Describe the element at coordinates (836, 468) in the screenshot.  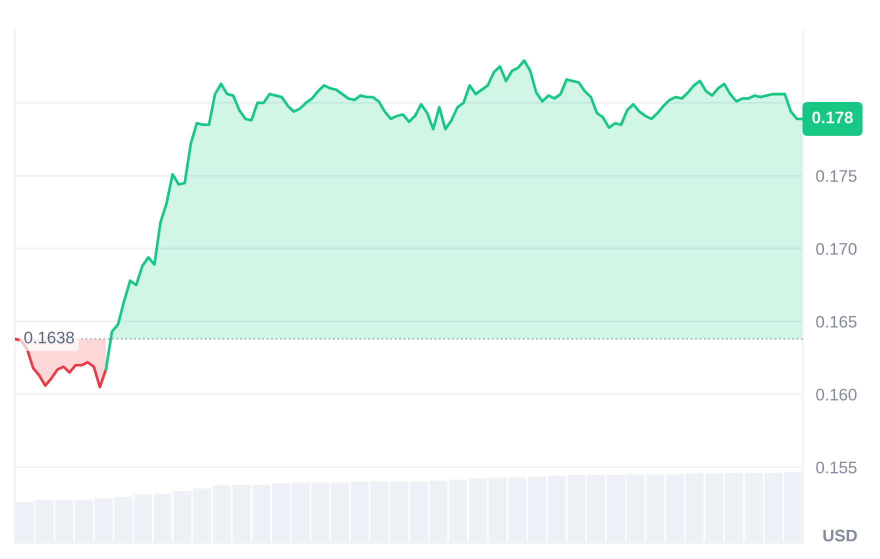
I see `y-tick-label: 0.155` at that location.